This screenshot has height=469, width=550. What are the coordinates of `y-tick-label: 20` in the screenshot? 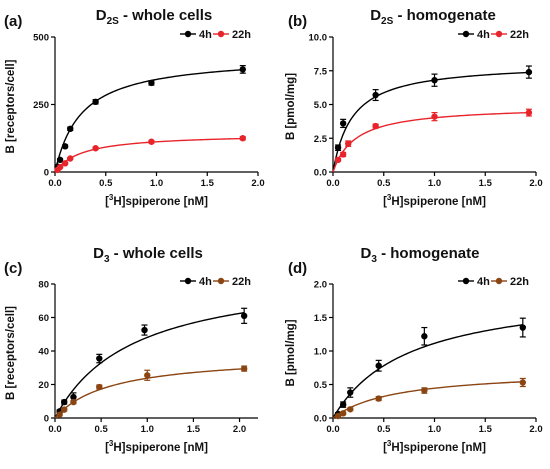 It's located at (43, 385).